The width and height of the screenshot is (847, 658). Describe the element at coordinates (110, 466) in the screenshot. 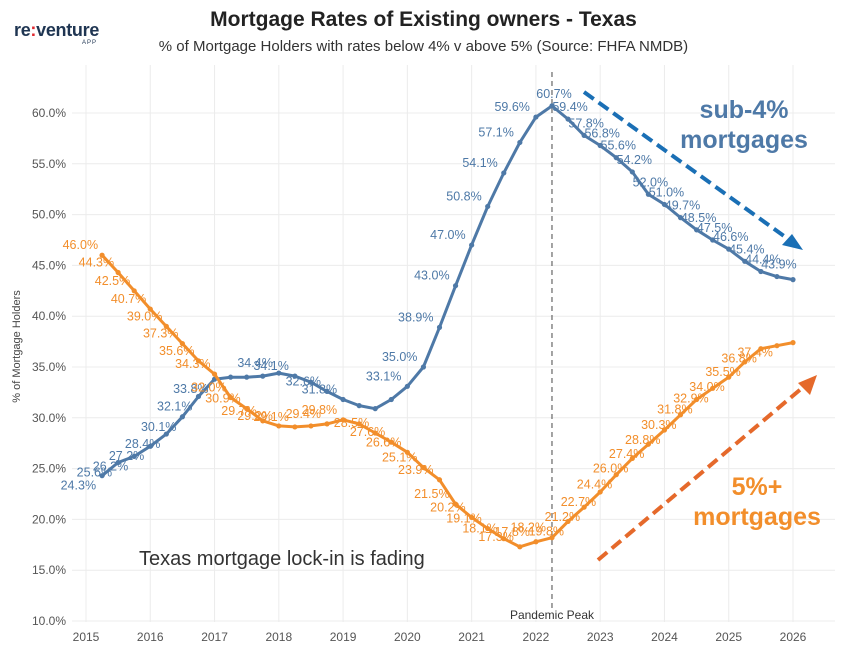

I see `sub4-data-label: 26.2%` at that location.